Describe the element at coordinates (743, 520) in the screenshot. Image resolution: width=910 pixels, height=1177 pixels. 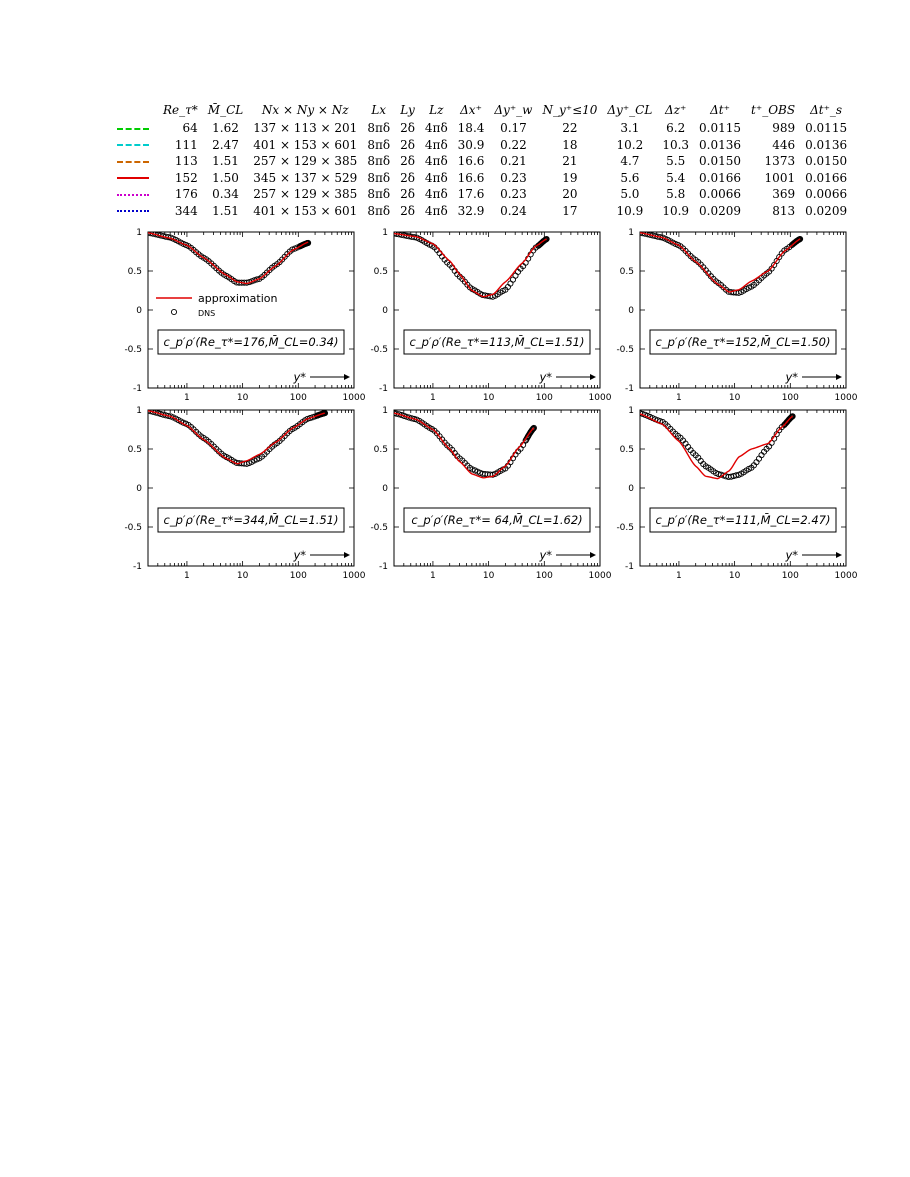
I see `panel-label: c_p′ρ′(Re_τ*=111,M̄_CL=2.47)` at that location.